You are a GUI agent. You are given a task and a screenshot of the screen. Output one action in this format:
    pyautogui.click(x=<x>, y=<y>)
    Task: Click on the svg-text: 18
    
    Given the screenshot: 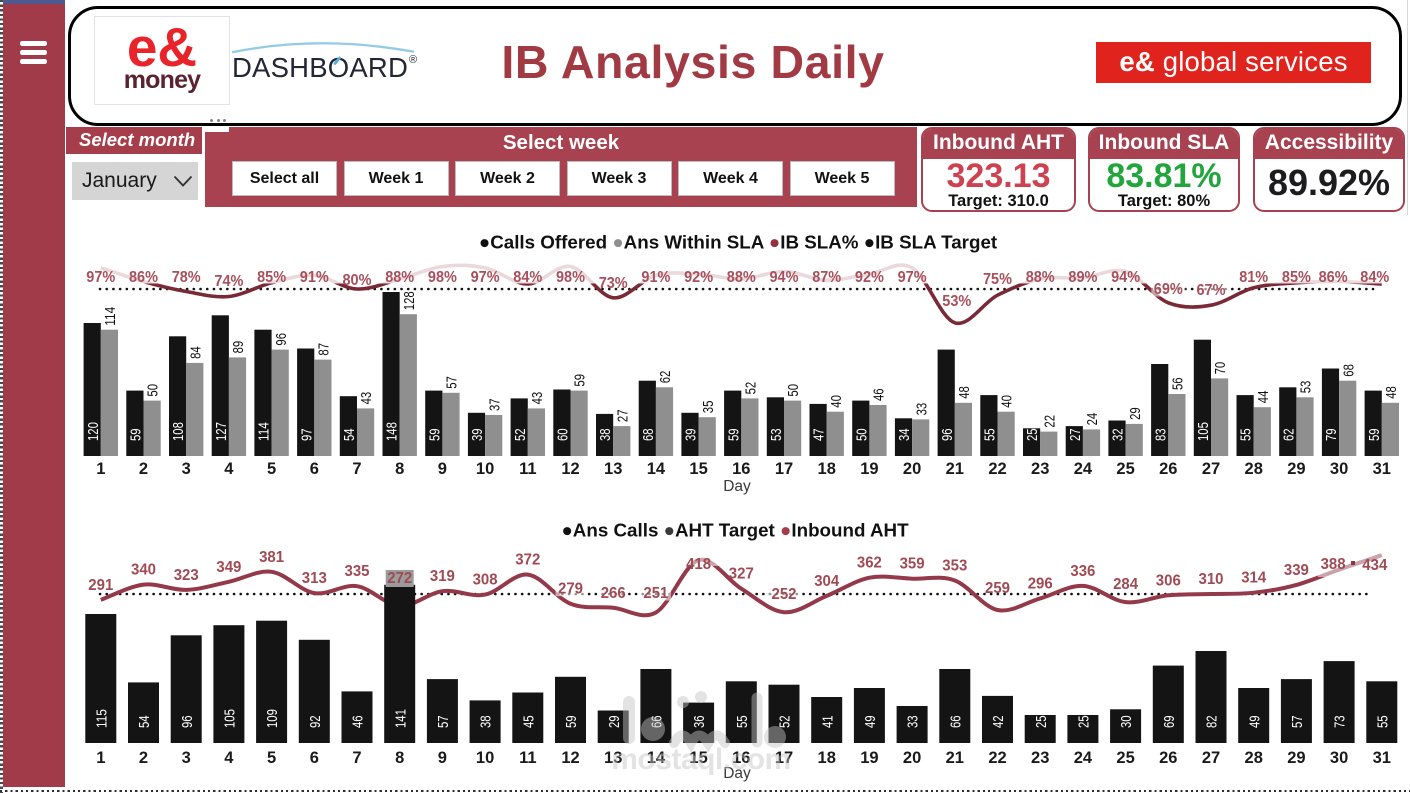 What is the action you would take?
    pyautogui.click(x=827, y=758)
    